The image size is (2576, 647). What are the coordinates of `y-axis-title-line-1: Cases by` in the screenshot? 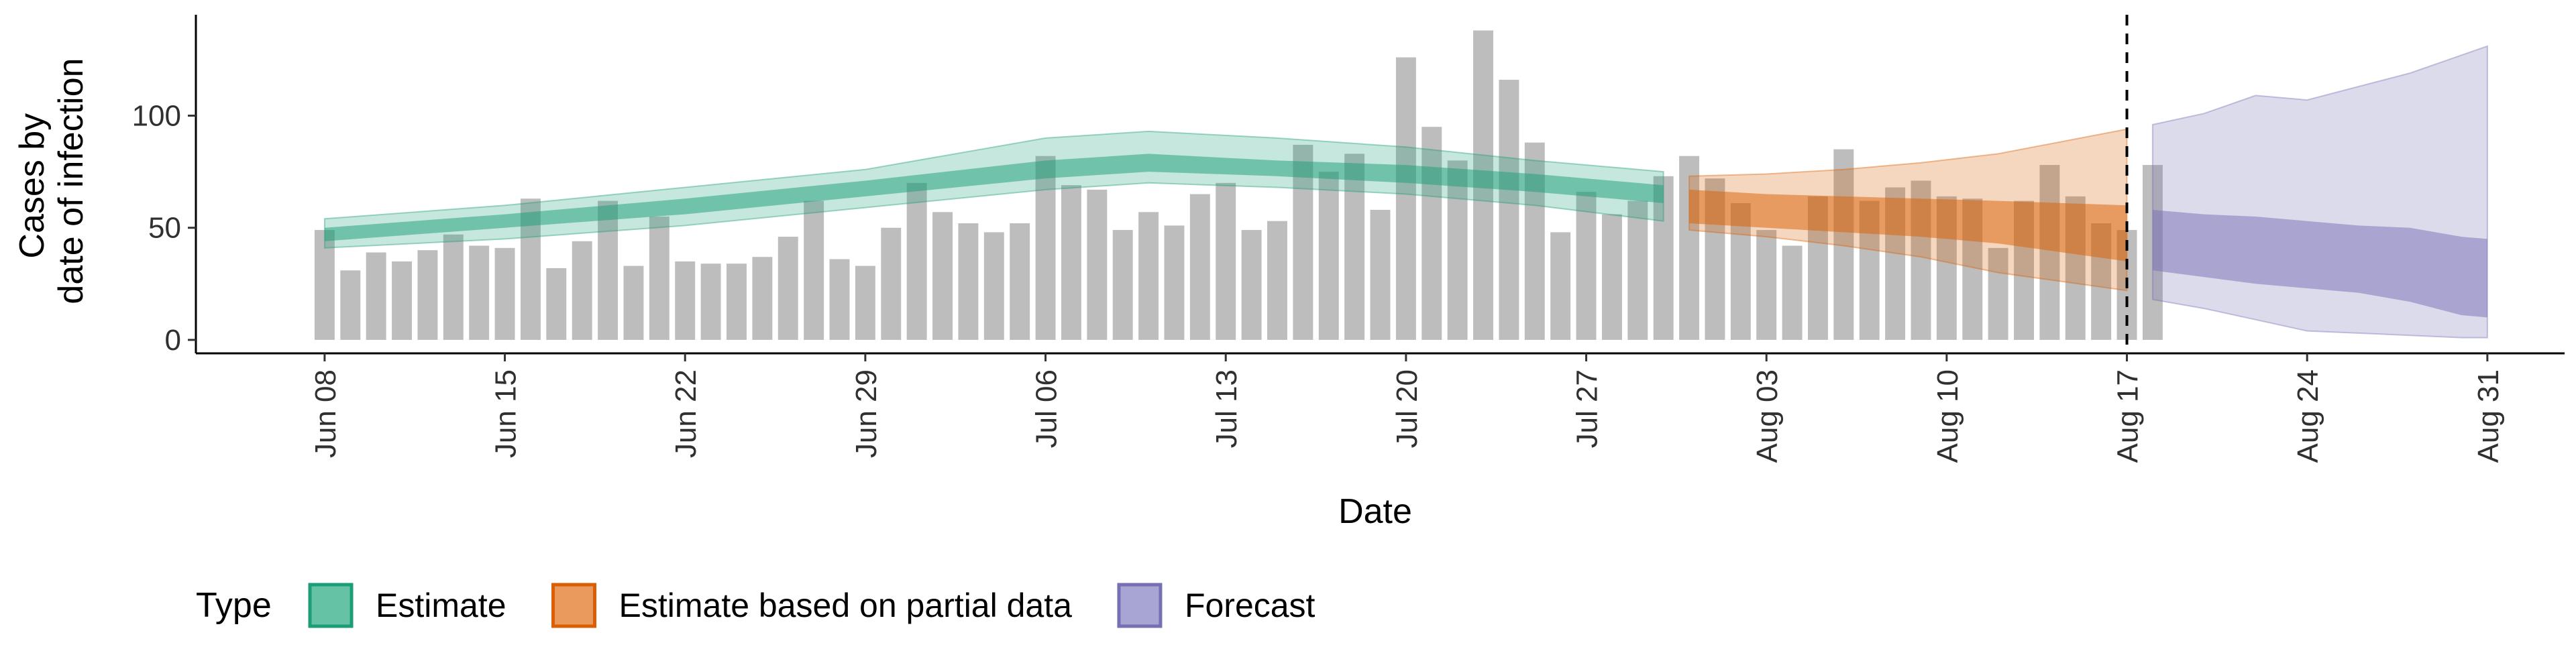 It's located at (32, 186).